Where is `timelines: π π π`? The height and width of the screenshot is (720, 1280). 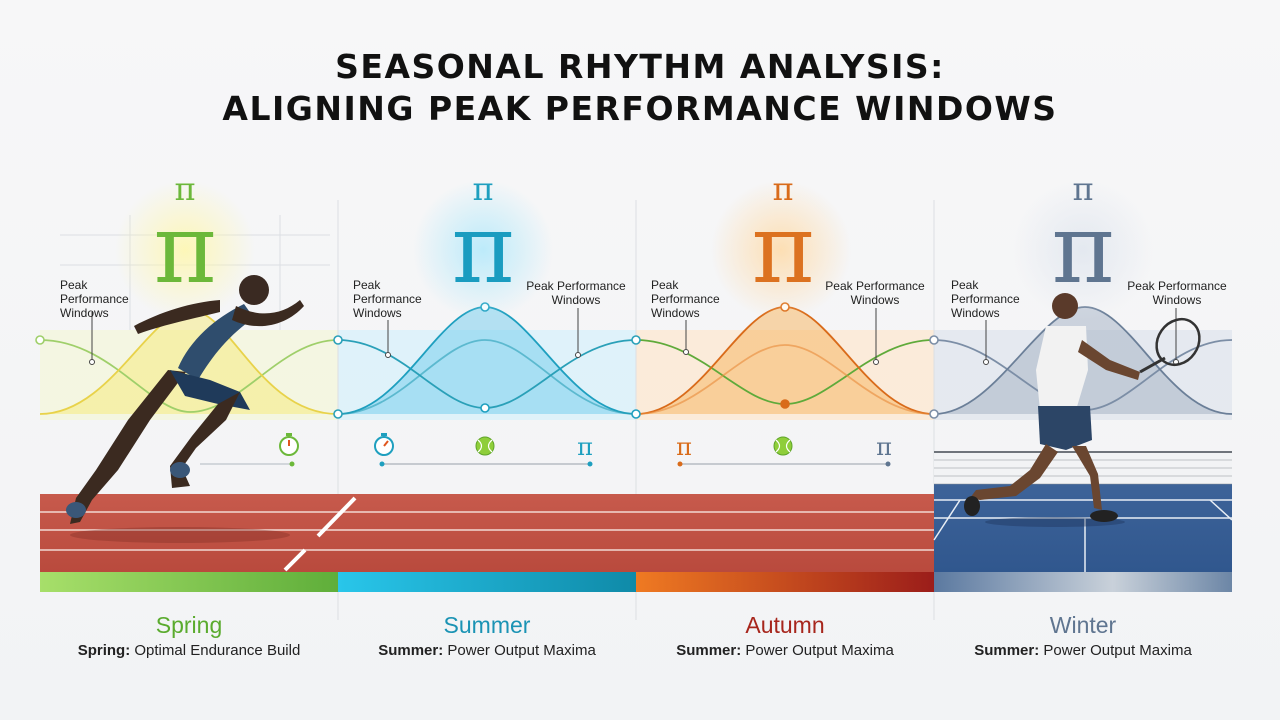 timelines: π π π is located at coordinates (546, 450).